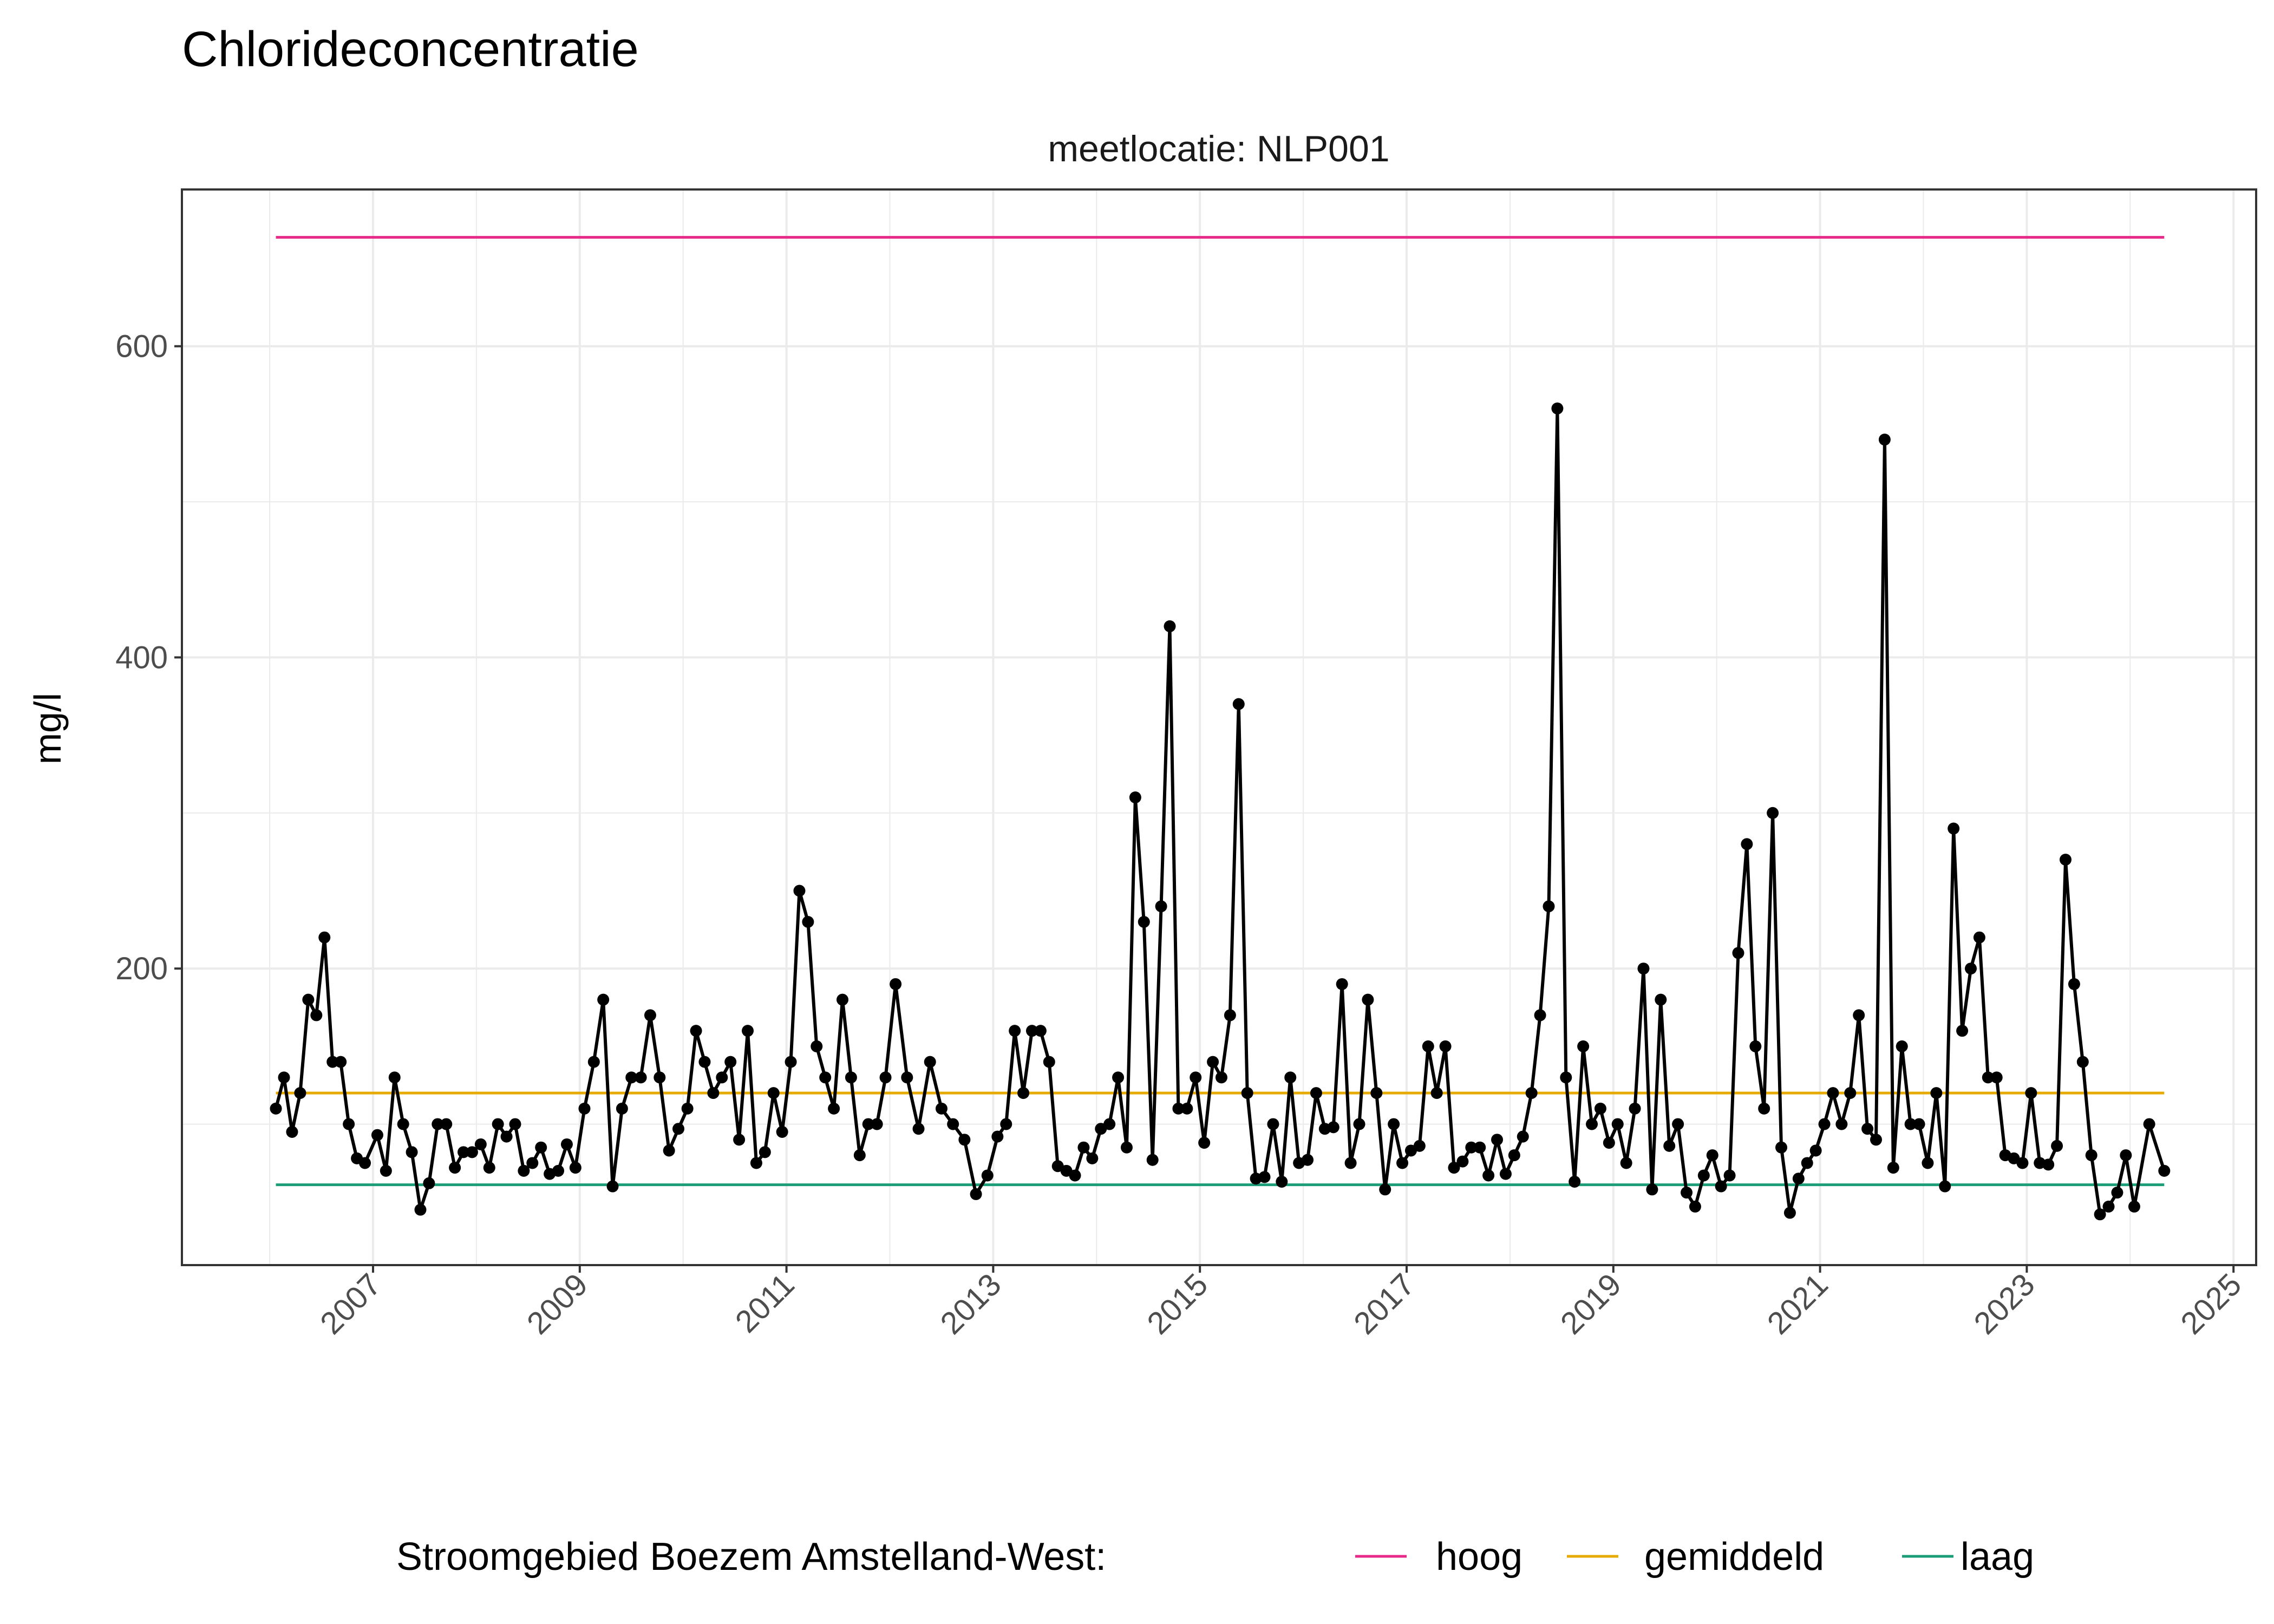 This screenshot has height=1624, width=2274. Describe the element at coordinates (751, 1557) in the screenshot. I see `legend-title: Stroomgebied Boezem Amstelland-West:` at that location.